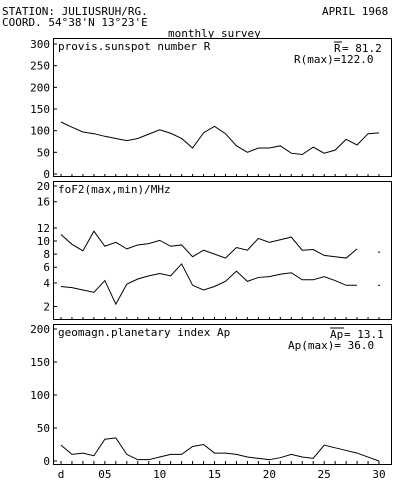 Image resolution: width=408 pixels, height=480 pixels. What do you see at coordinates (43, 202) in the screenshot?
I see `y-tick-label: 16` at bounding box center [43, 202].